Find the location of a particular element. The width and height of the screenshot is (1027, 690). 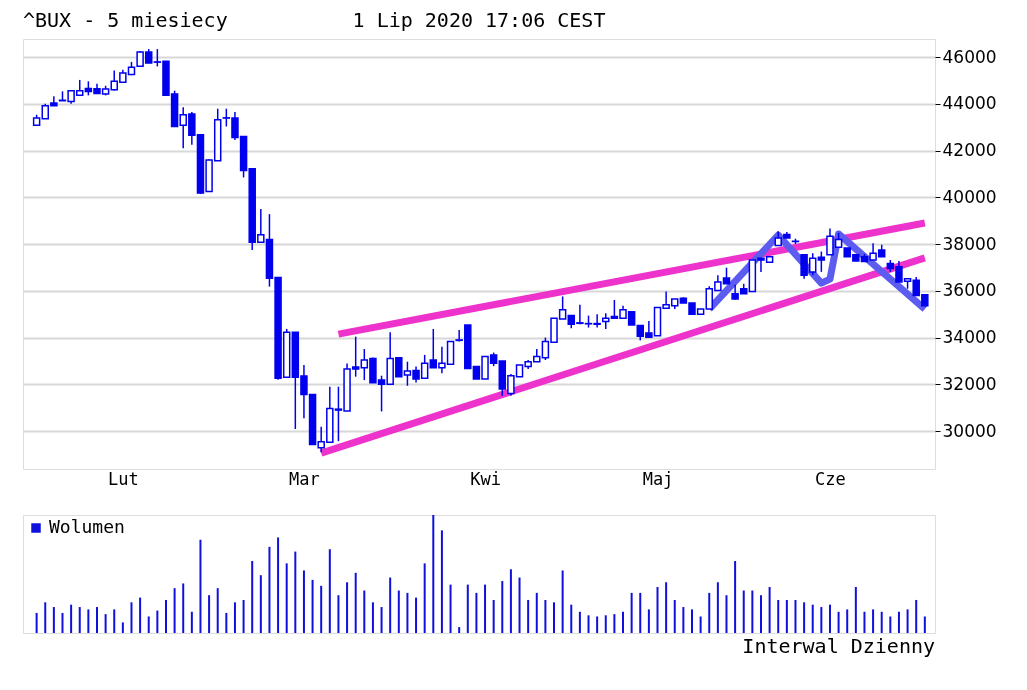

x-tick-label: Cze is located at coordinates (830, 478).